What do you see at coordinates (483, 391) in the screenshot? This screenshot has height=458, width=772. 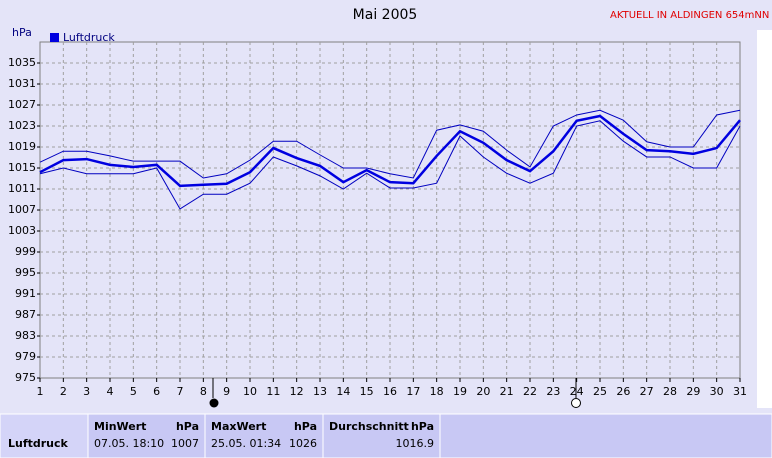 I see `x-tick-label: 20` at bounding box center [483, 391].